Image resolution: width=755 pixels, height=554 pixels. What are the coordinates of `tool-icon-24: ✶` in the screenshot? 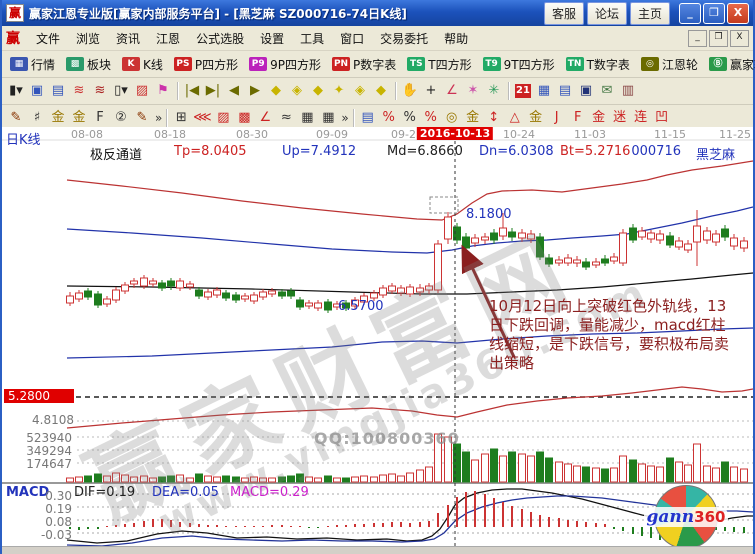 It's located at (473, 90).